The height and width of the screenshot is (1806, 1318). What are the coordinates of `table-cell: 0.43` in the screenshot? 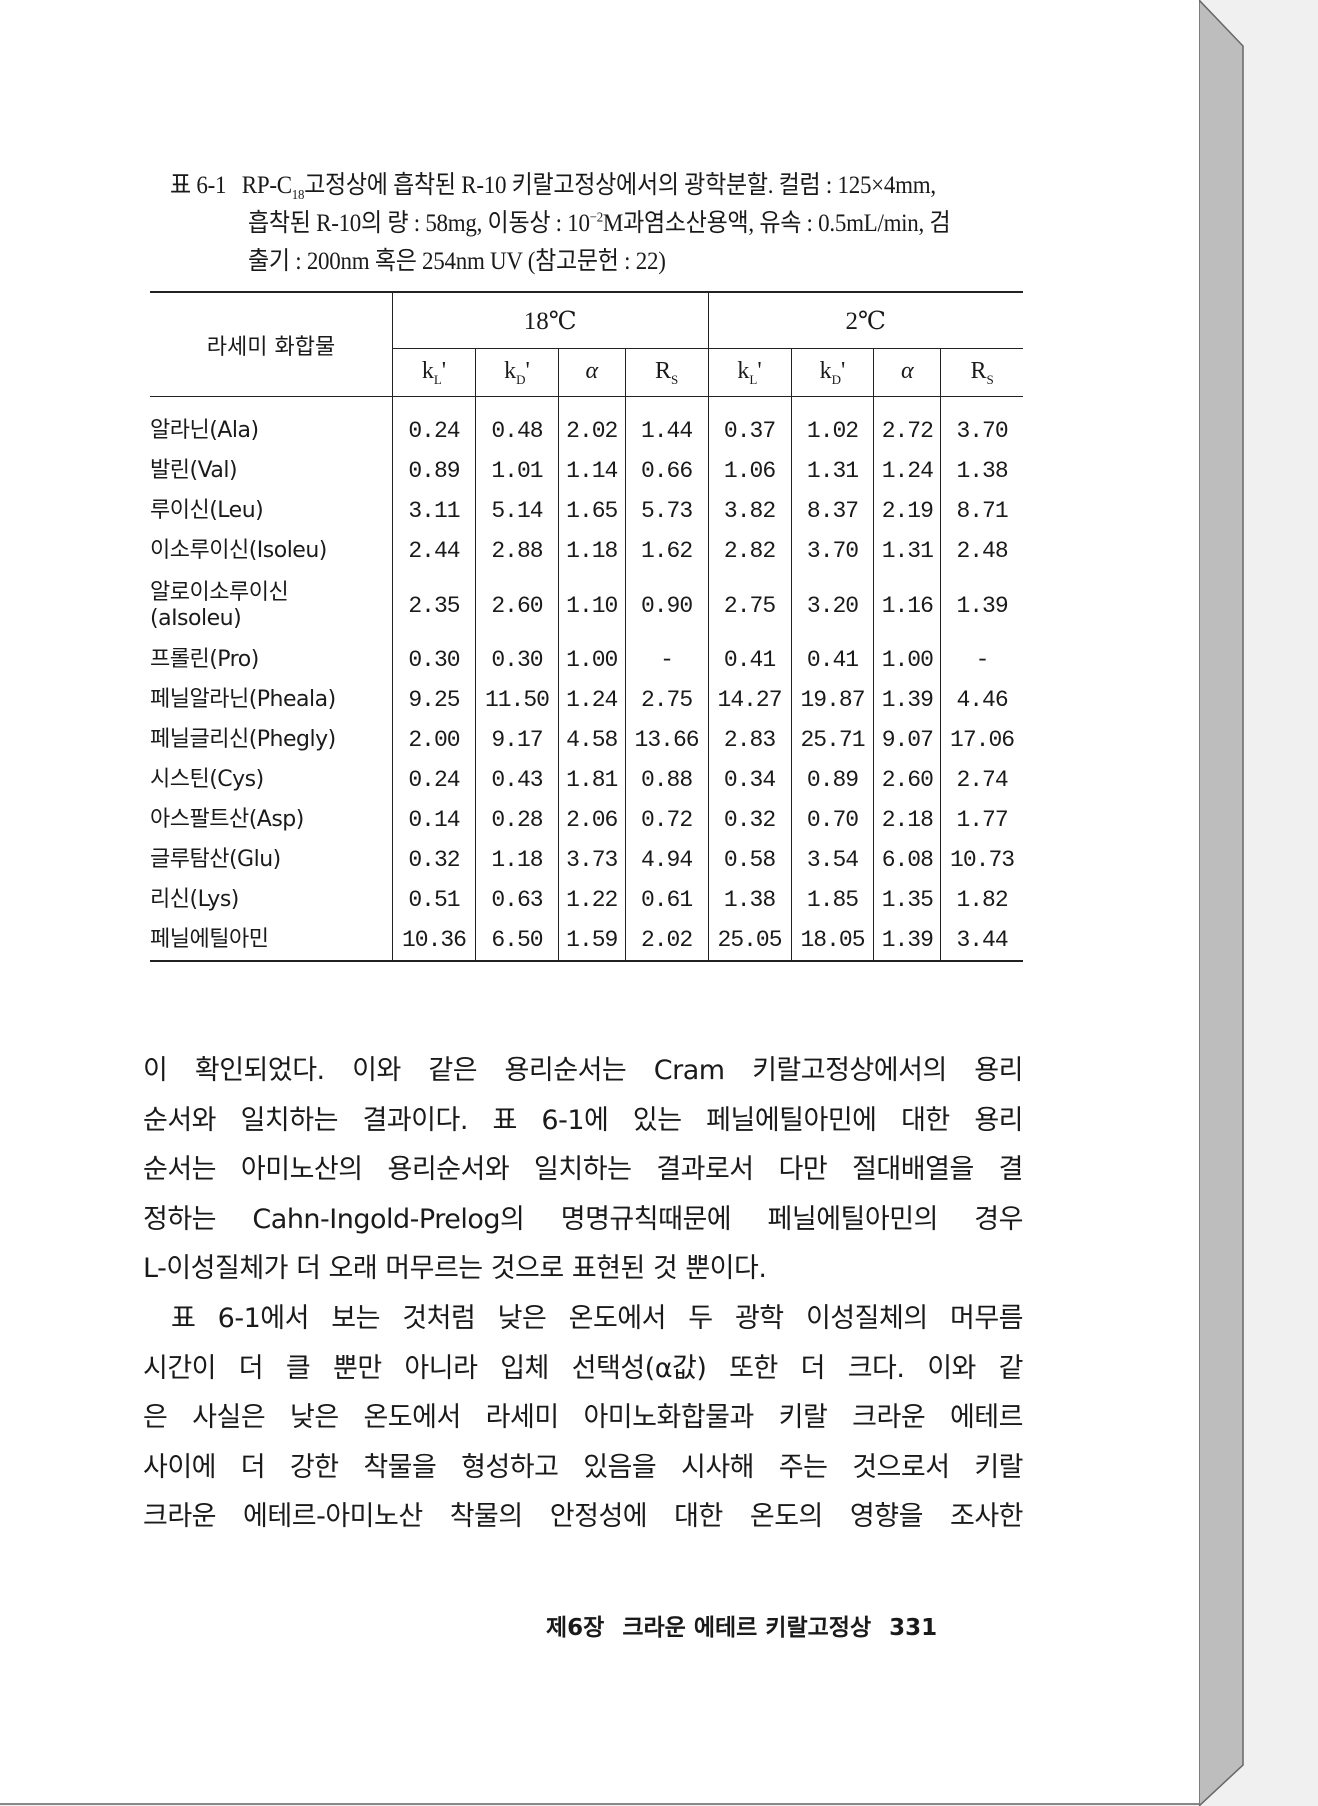 It's located at (516, 780).